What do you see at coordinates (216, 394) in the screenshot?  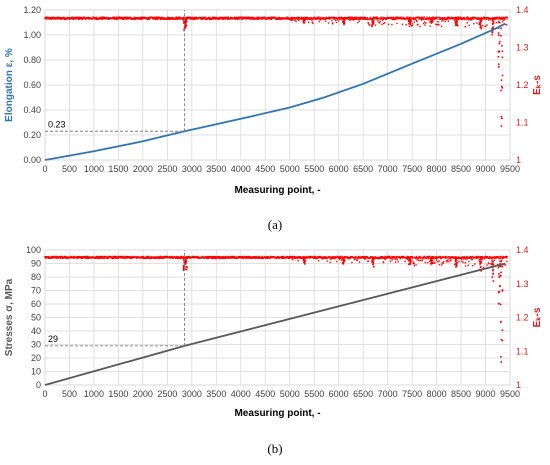 I see `x-tick-label: 3500` at bounding box center [216, 394].